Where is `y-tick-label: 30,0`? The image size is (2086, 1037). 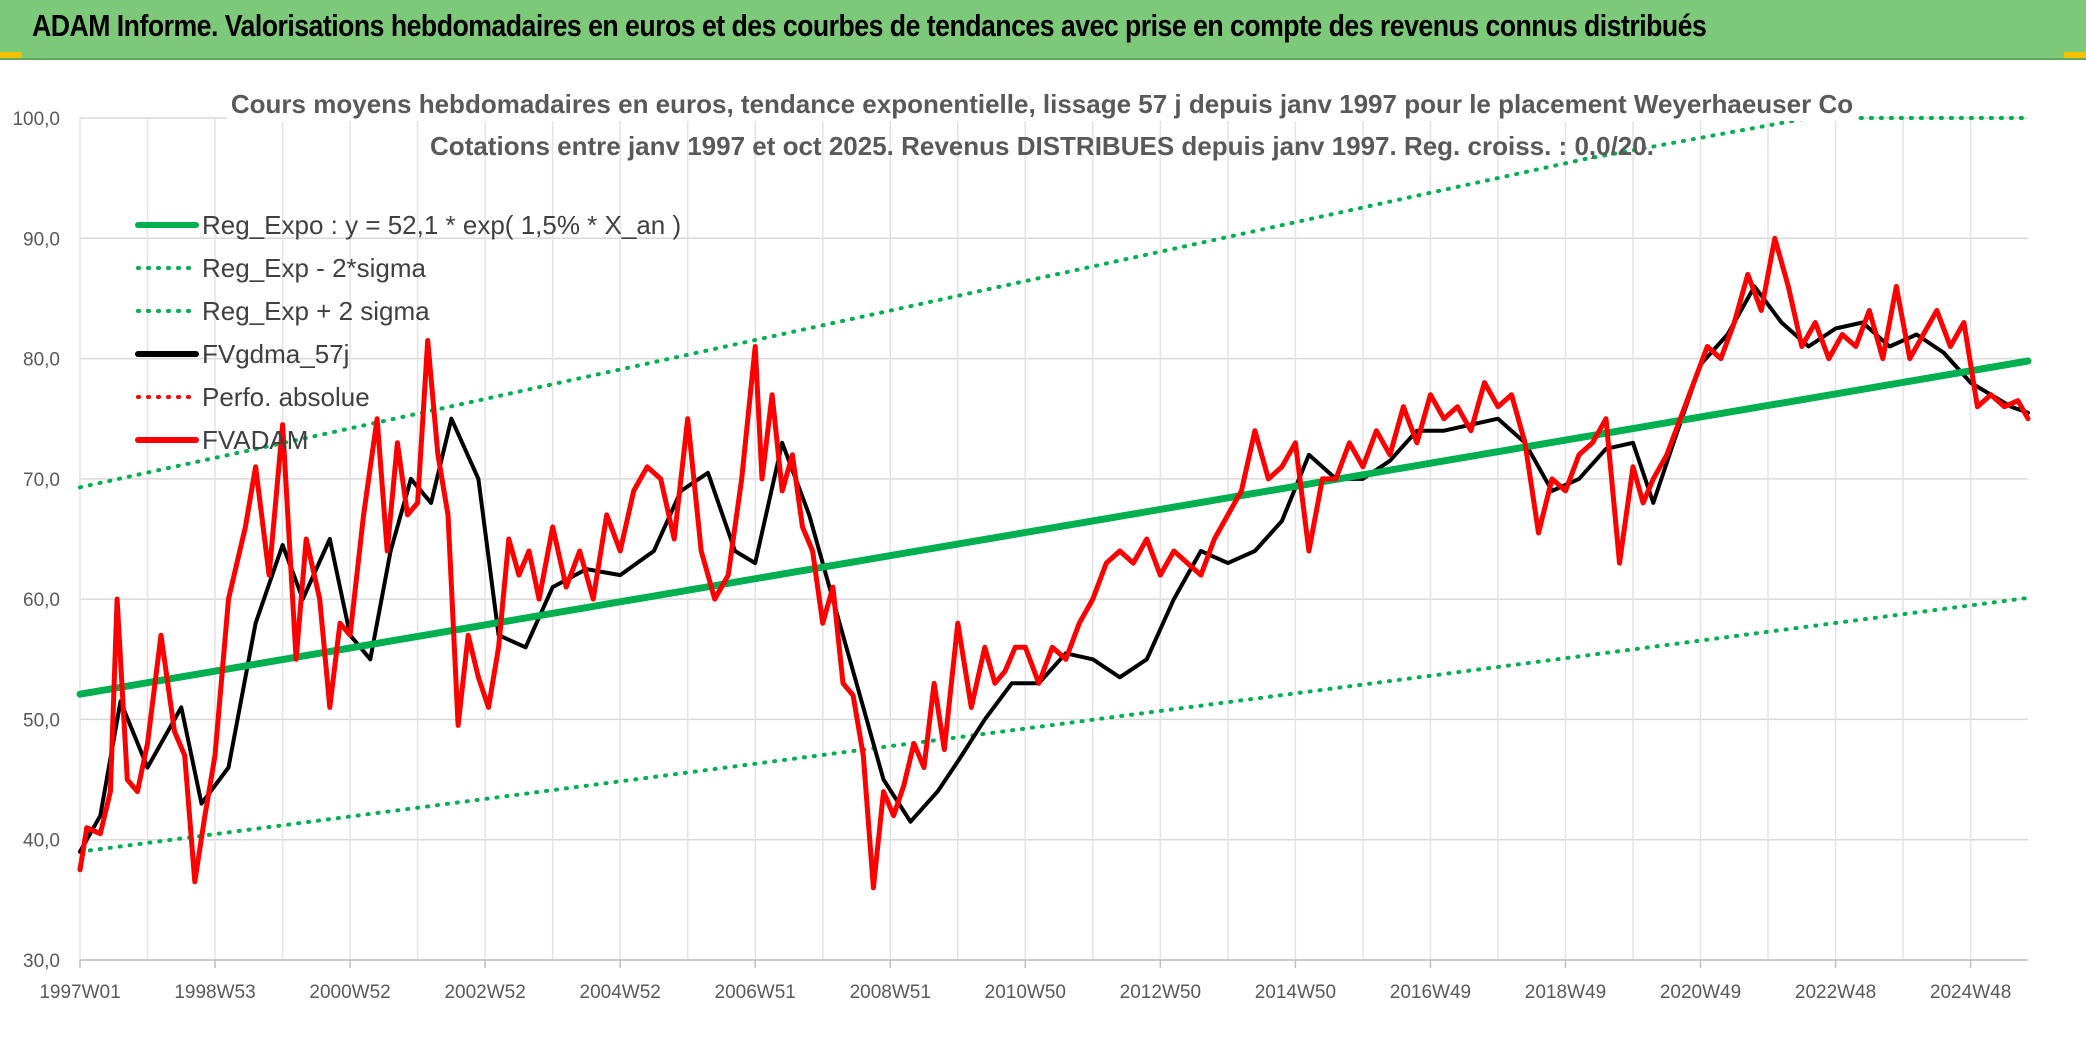
y-tick-label: 30,0 is located at coordinates (41, 961).